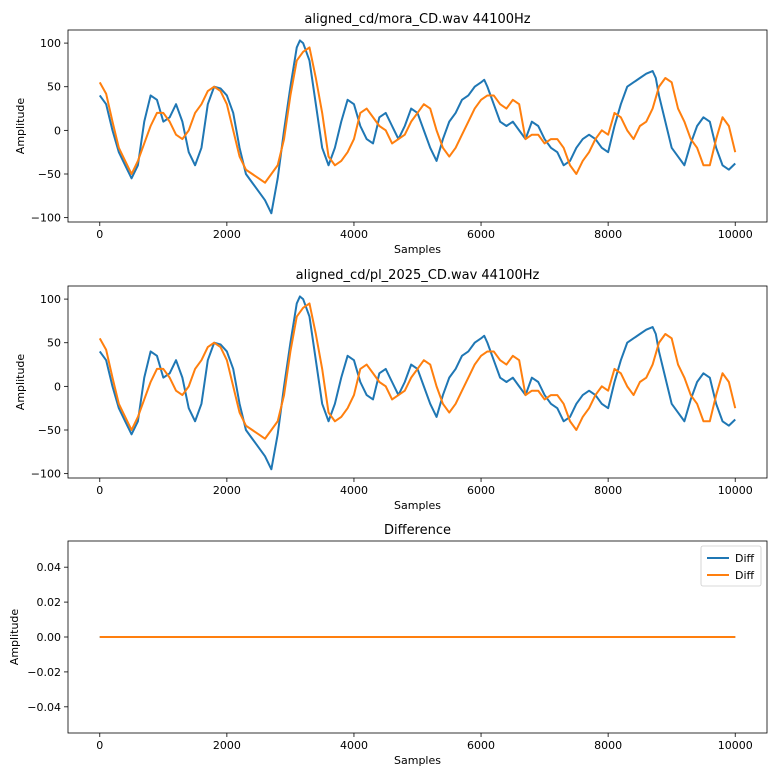  Describe the element at coordinates (49, 602) in the screenshot. I see `y-tick-label: 0.02` at that location.